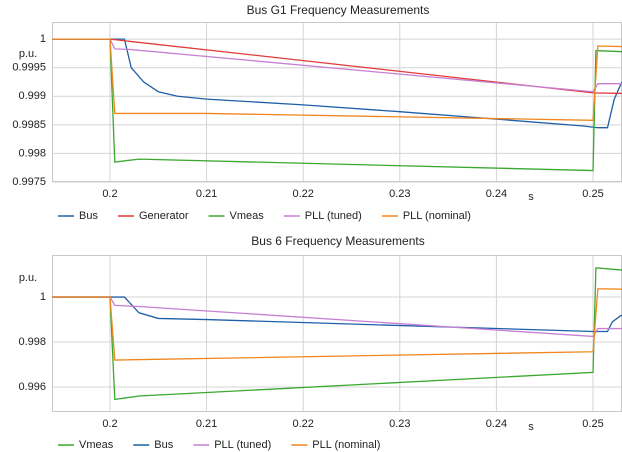 The width and height of the screenshot is (622, 452). I want to click on y-tick-label: 0.9975, so click(29, 182).